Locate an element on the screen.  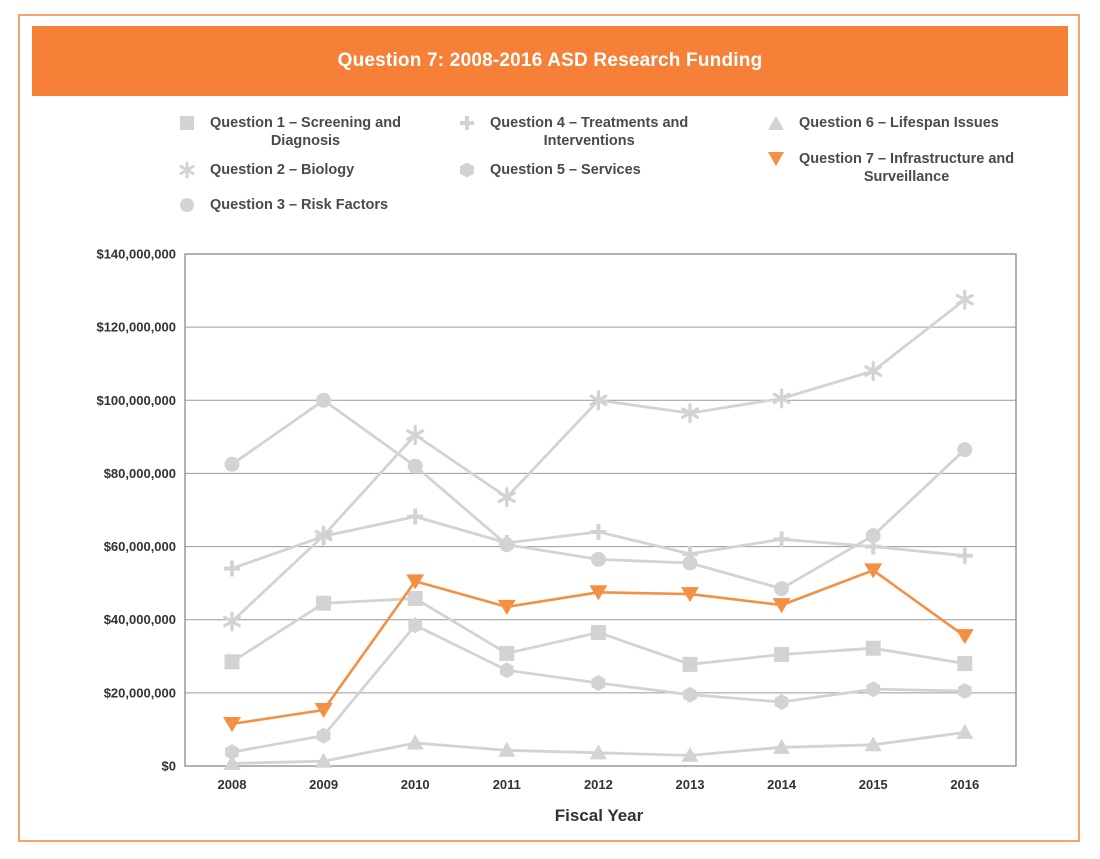
x-tick-label: 2011 is located at coordinates (507, 784).